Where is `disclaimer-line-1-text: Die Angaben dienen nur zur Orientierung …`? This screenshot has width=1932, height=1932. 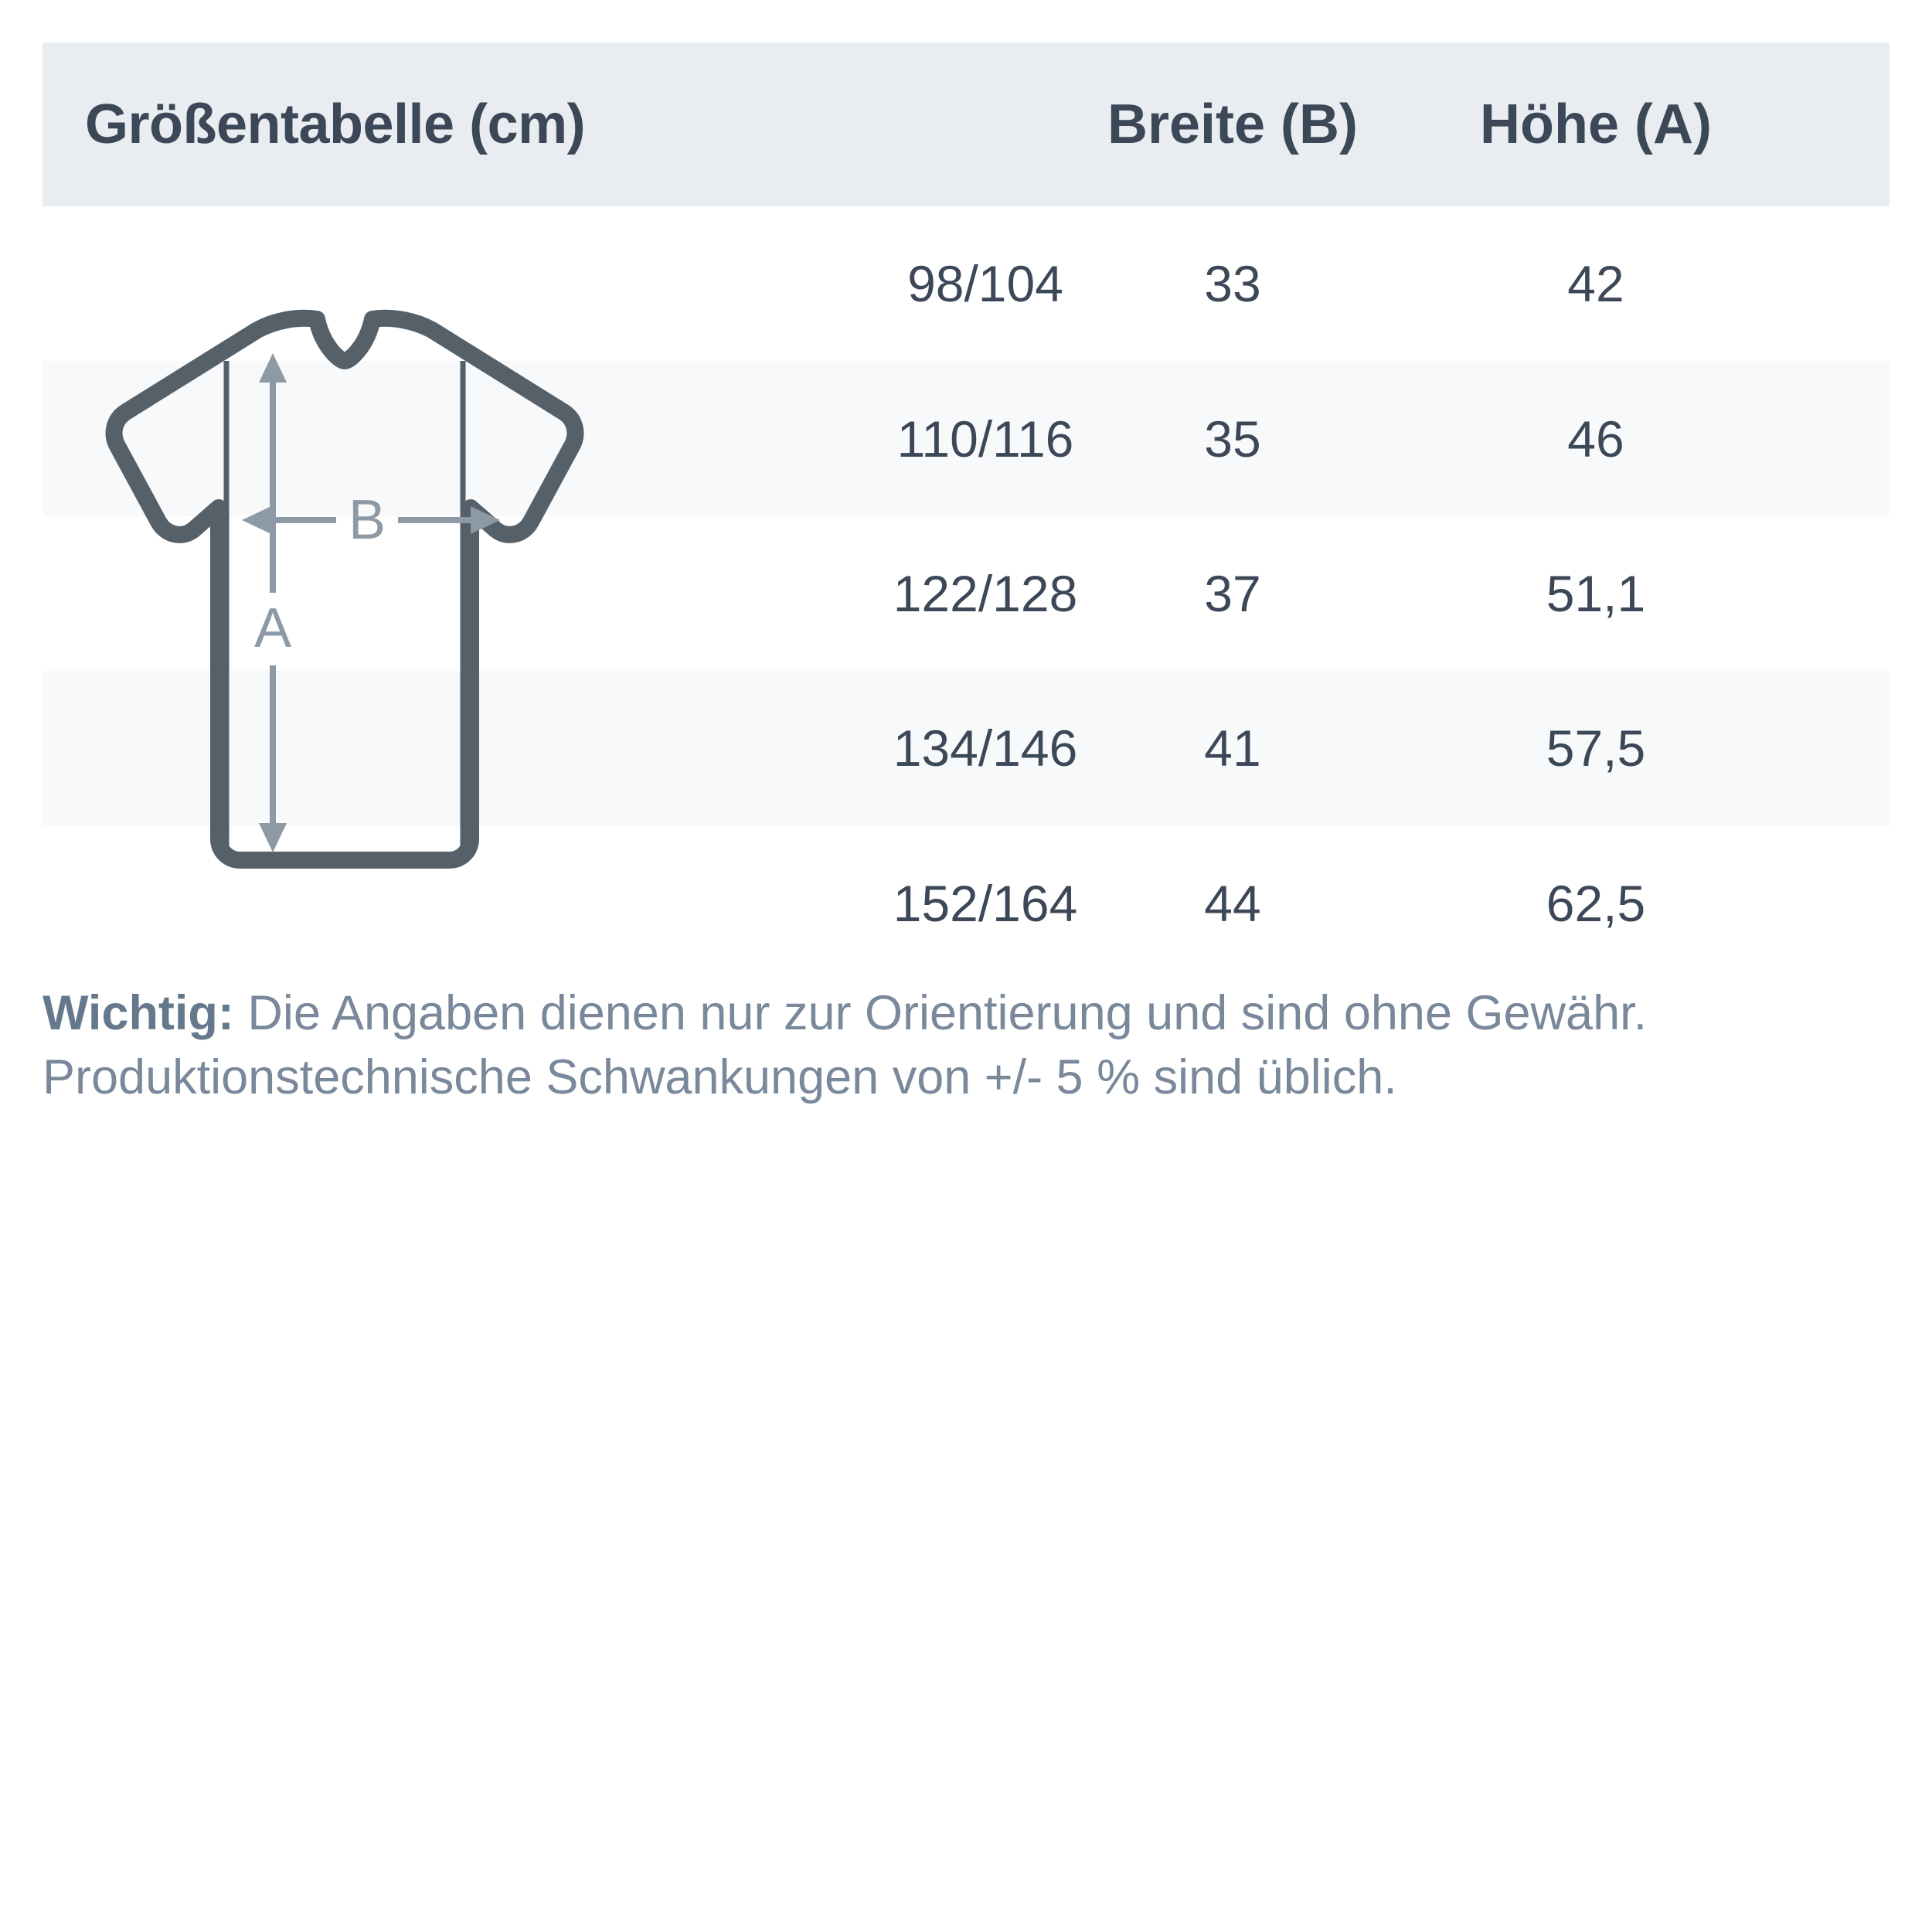 disclaimer-line-1-text: Die Angaben dienen nur zur Orientierung … is located at coordinates (941, 1013).